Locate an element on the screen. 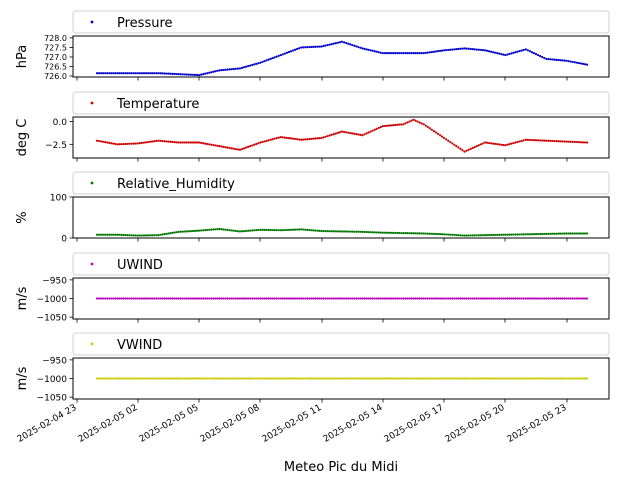 Image resolution: width=622 pixels, height=484 pixels. panel-relative-humidity: Relative_Humidity 0 100% is located at coordinates (312, 208).